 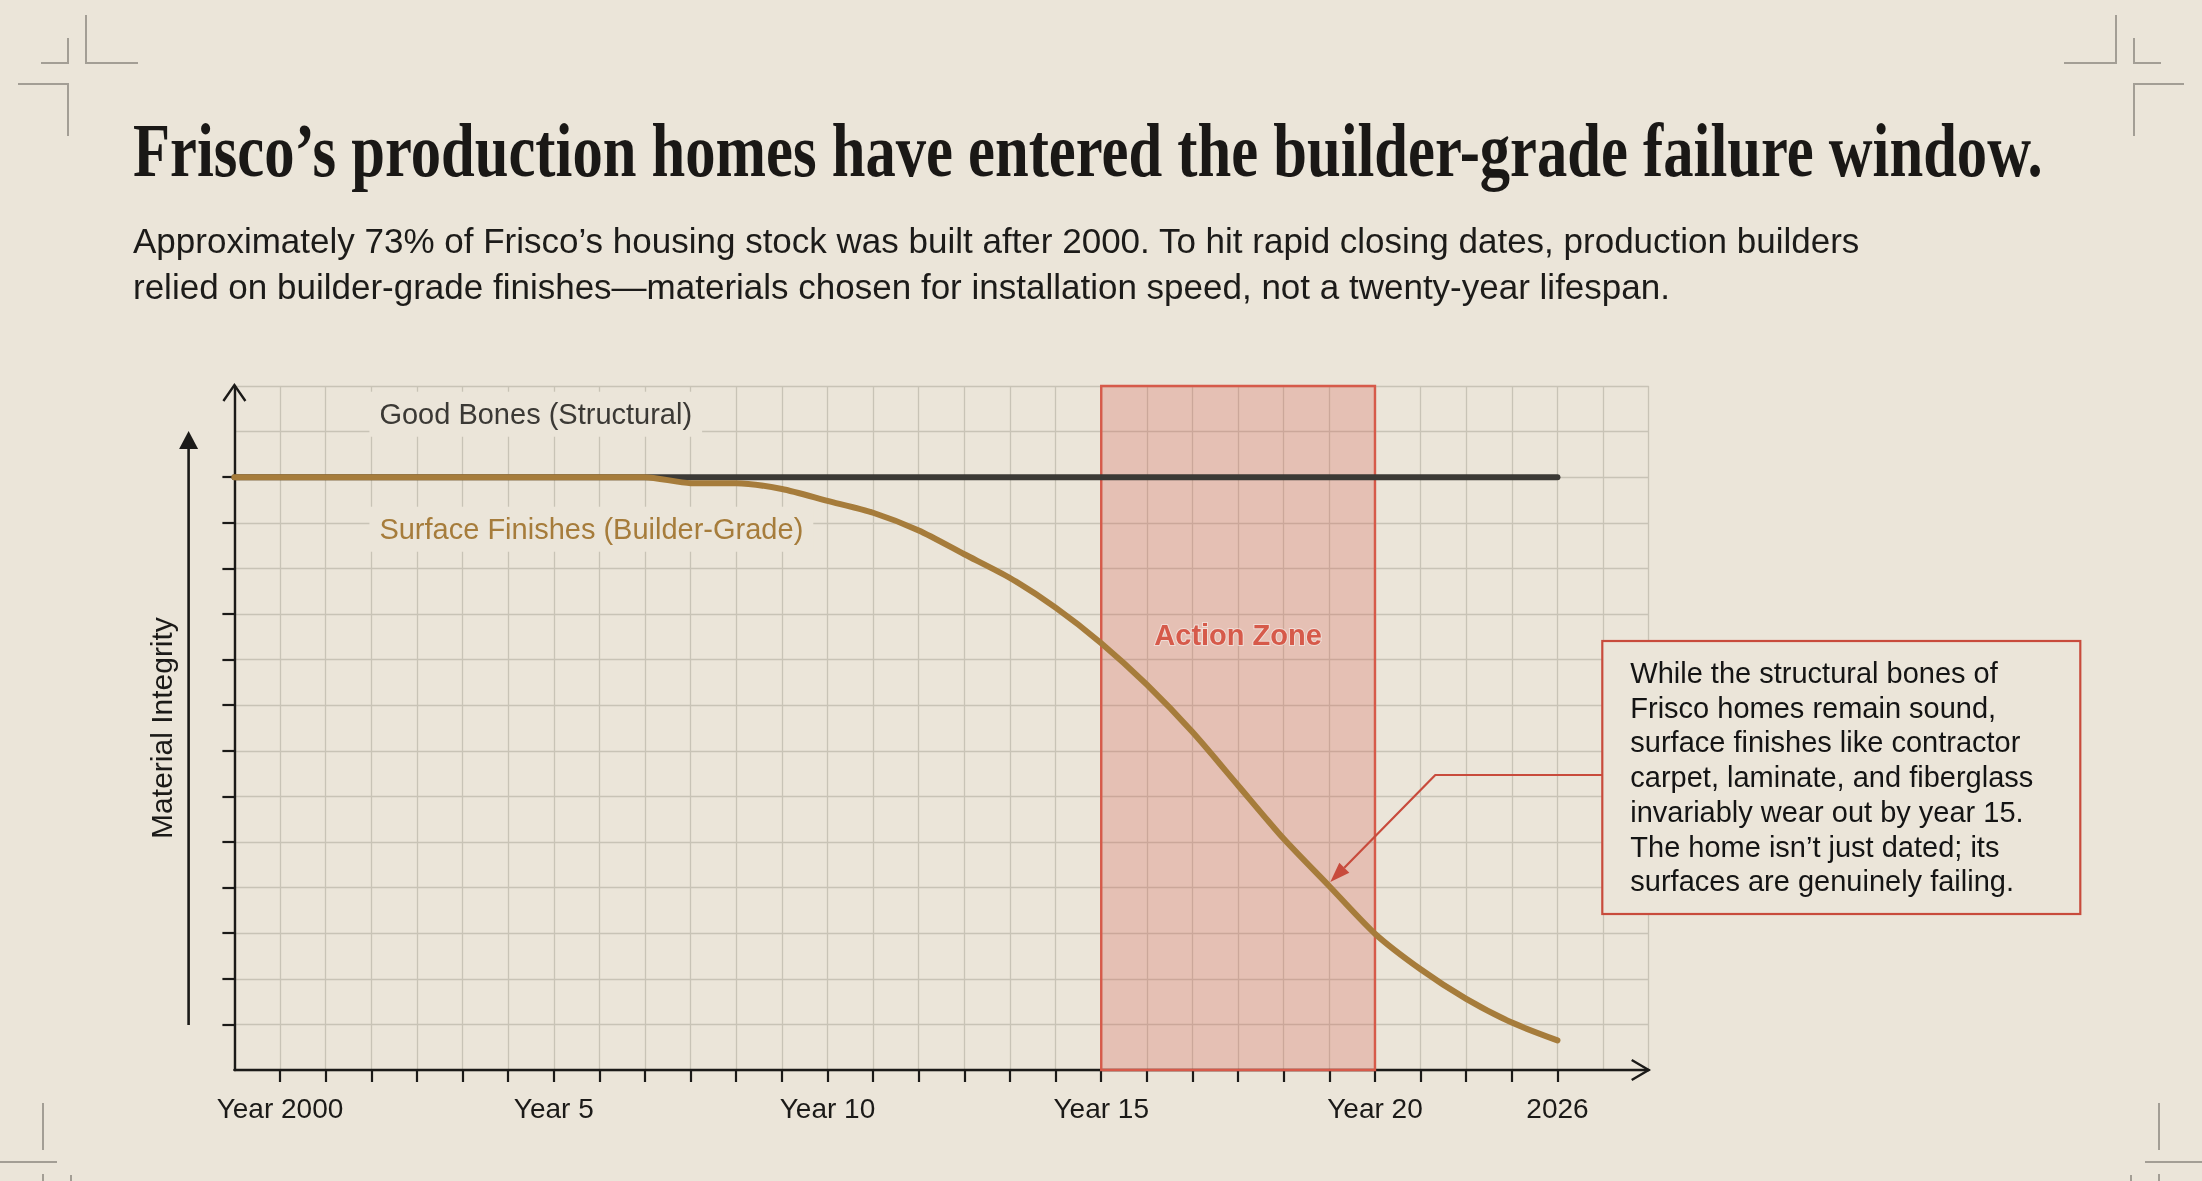 I want to click on x-tick-label: Year 10, so click(x=827, y=1108).